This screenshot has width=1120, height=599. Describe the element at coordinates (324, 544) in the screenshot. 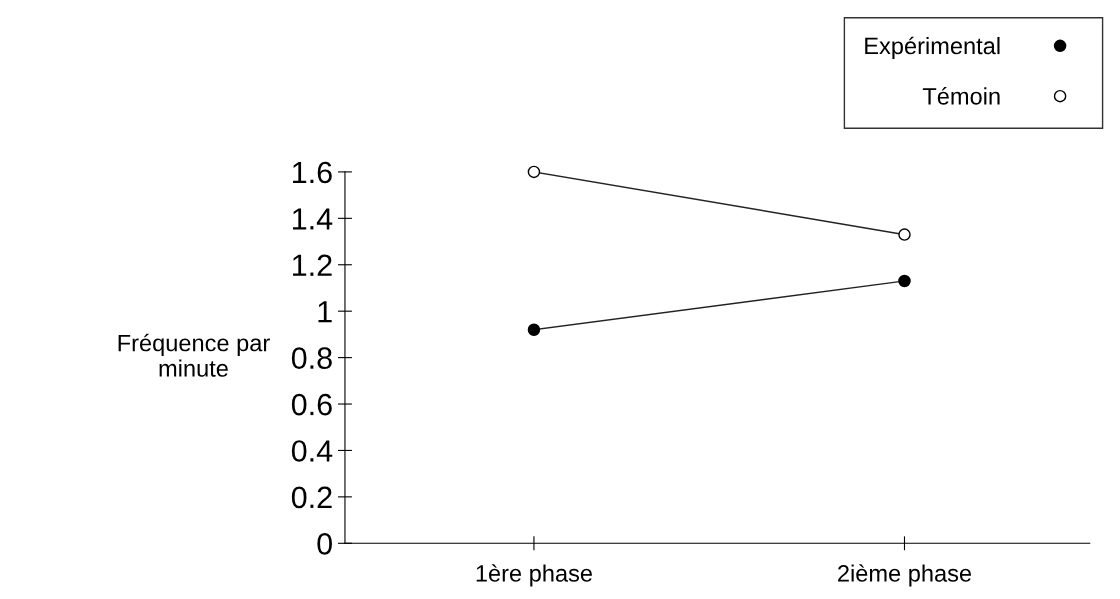

I see `y-tick-label: 0` at that location.